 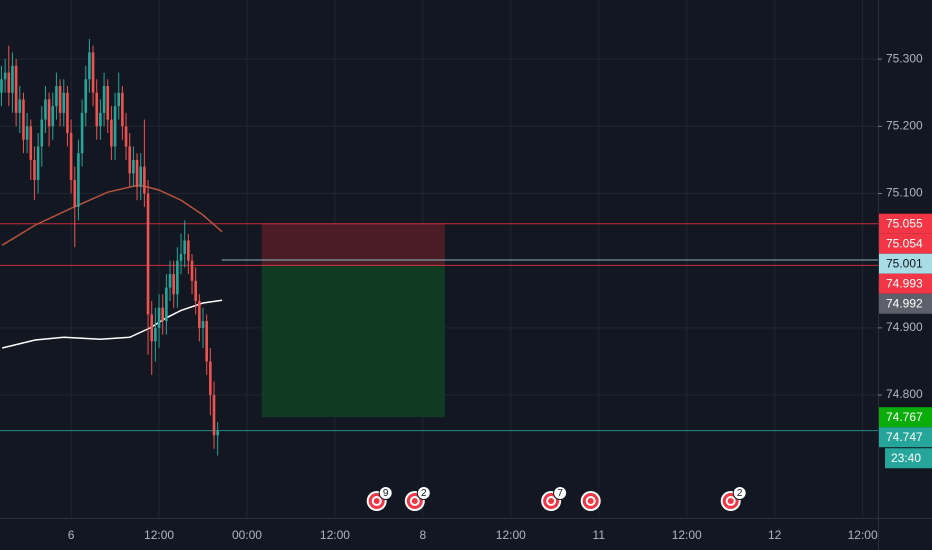 I want to click on event-count: 7, so click(x=560, y=493).